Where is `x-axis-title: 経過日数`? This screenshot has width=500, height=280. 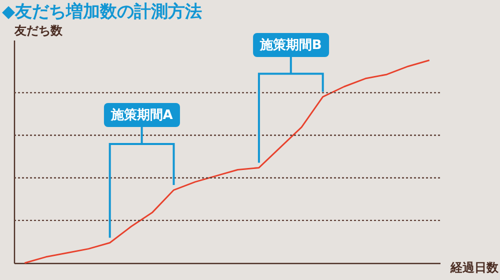 x-axis-title: 経過日数 is located at coordinates (475, 267).